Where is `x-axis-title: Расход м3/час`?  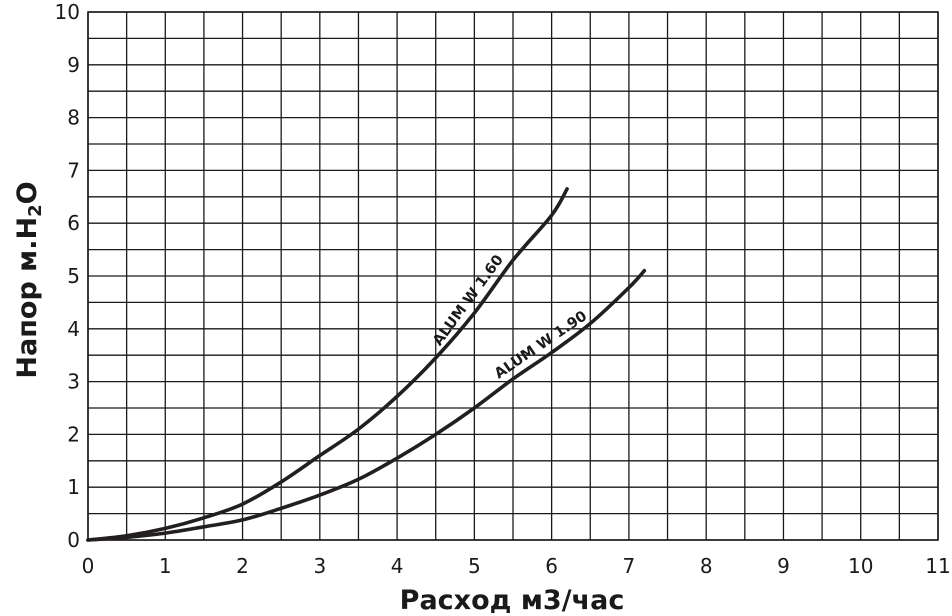 x-axis-title: Расход м3/час is located at coordinates (512, 600).